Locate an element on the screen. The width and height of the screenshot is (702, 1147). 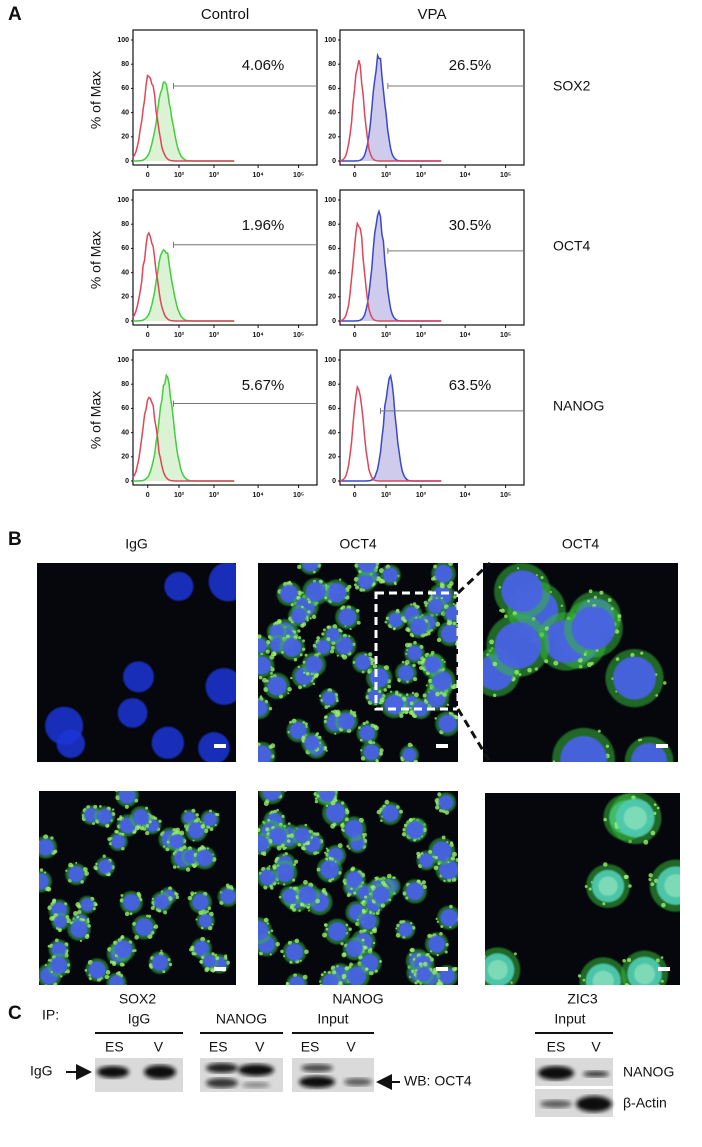
zoom-line is located at coordinates (474, 578).